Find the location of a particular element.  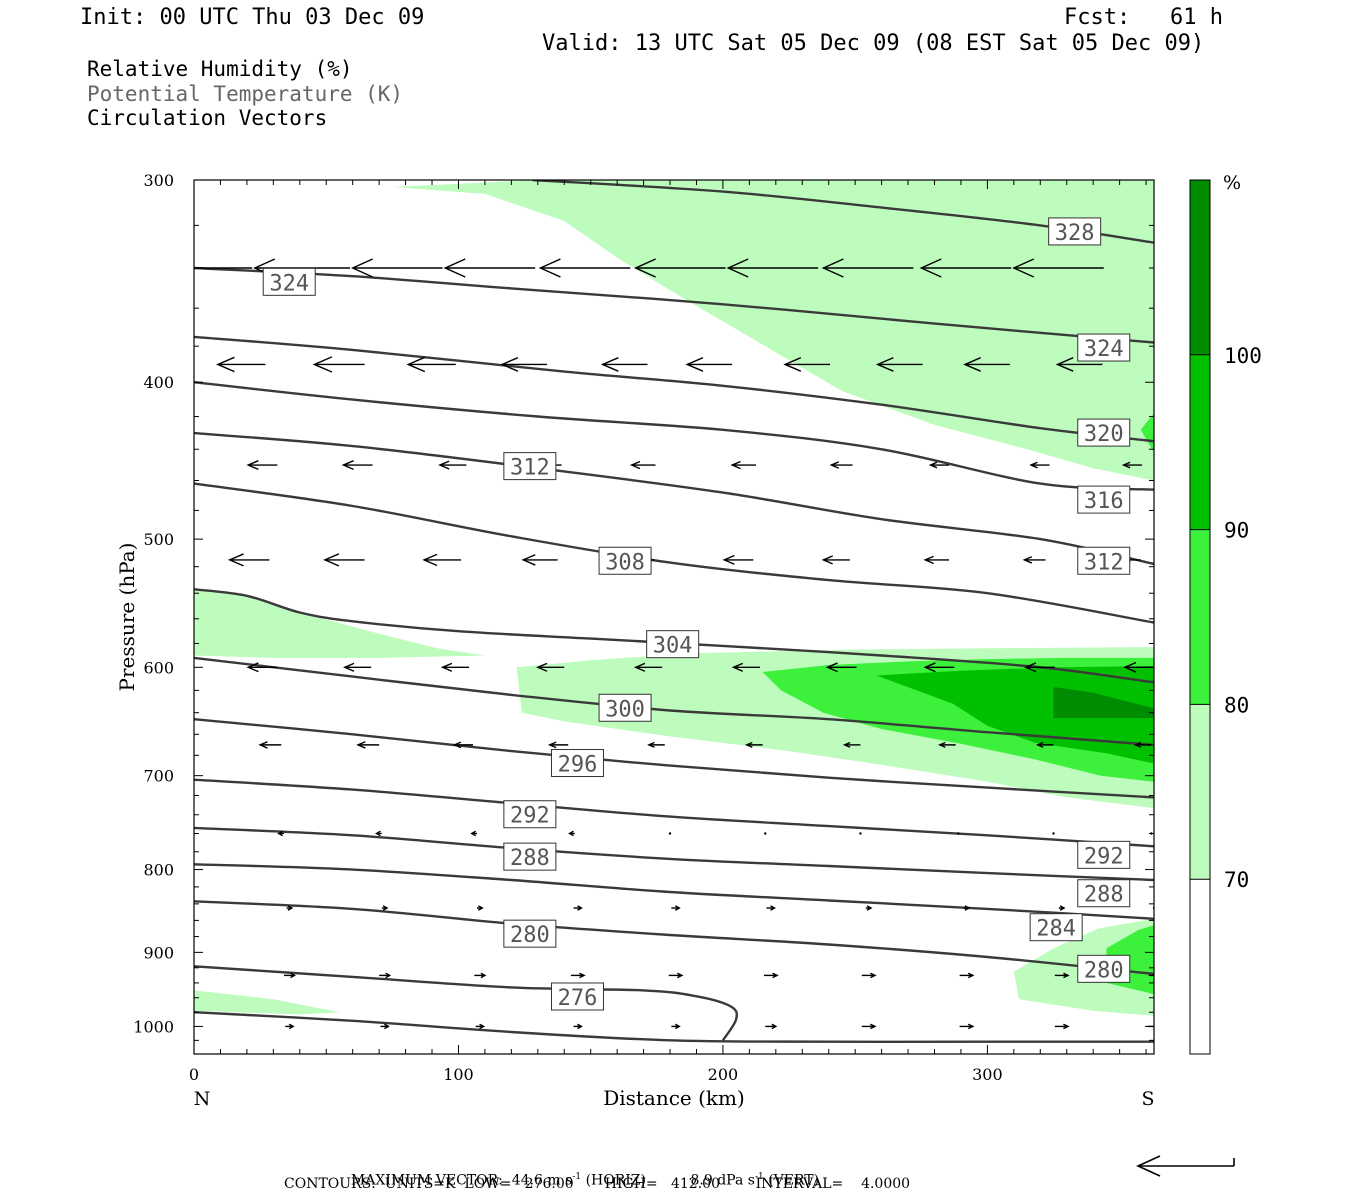

forecast-hour: Fcst: 61 h is located at coordinates (1143, 17).